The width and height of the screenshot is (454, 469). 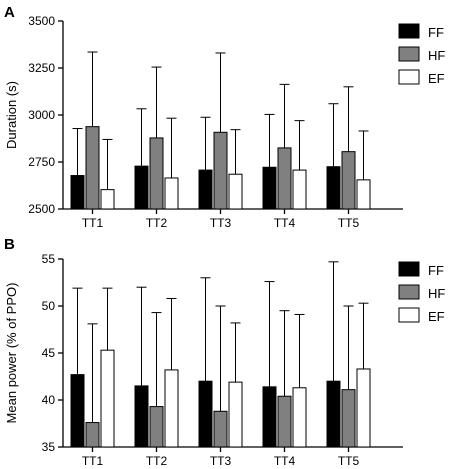 What do you see at coordinates (49, 259) in the screenshot?
I see `y-tick-label: 55` at bounding box center [49, 259].